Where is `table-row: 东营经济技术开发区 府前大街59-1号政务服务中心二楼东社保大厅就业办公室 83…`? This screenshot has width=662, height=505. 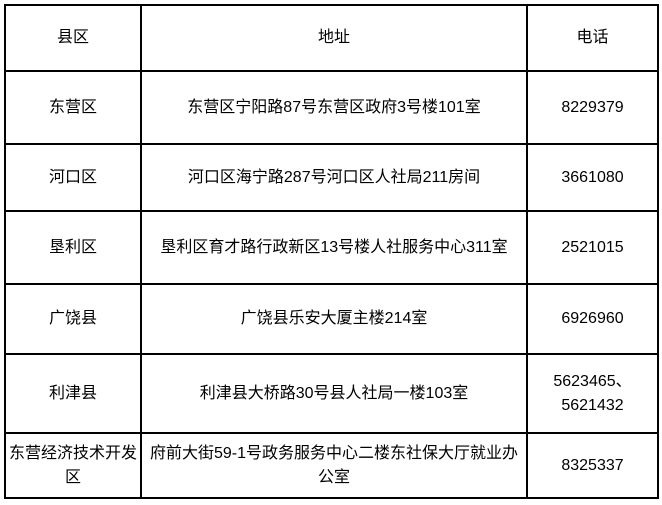 table-row: 东营经济技术开发区 府前大街59-1号政务服务中心二楼东社保大厅就业办公室 83… is located at coordinates (331, 465).